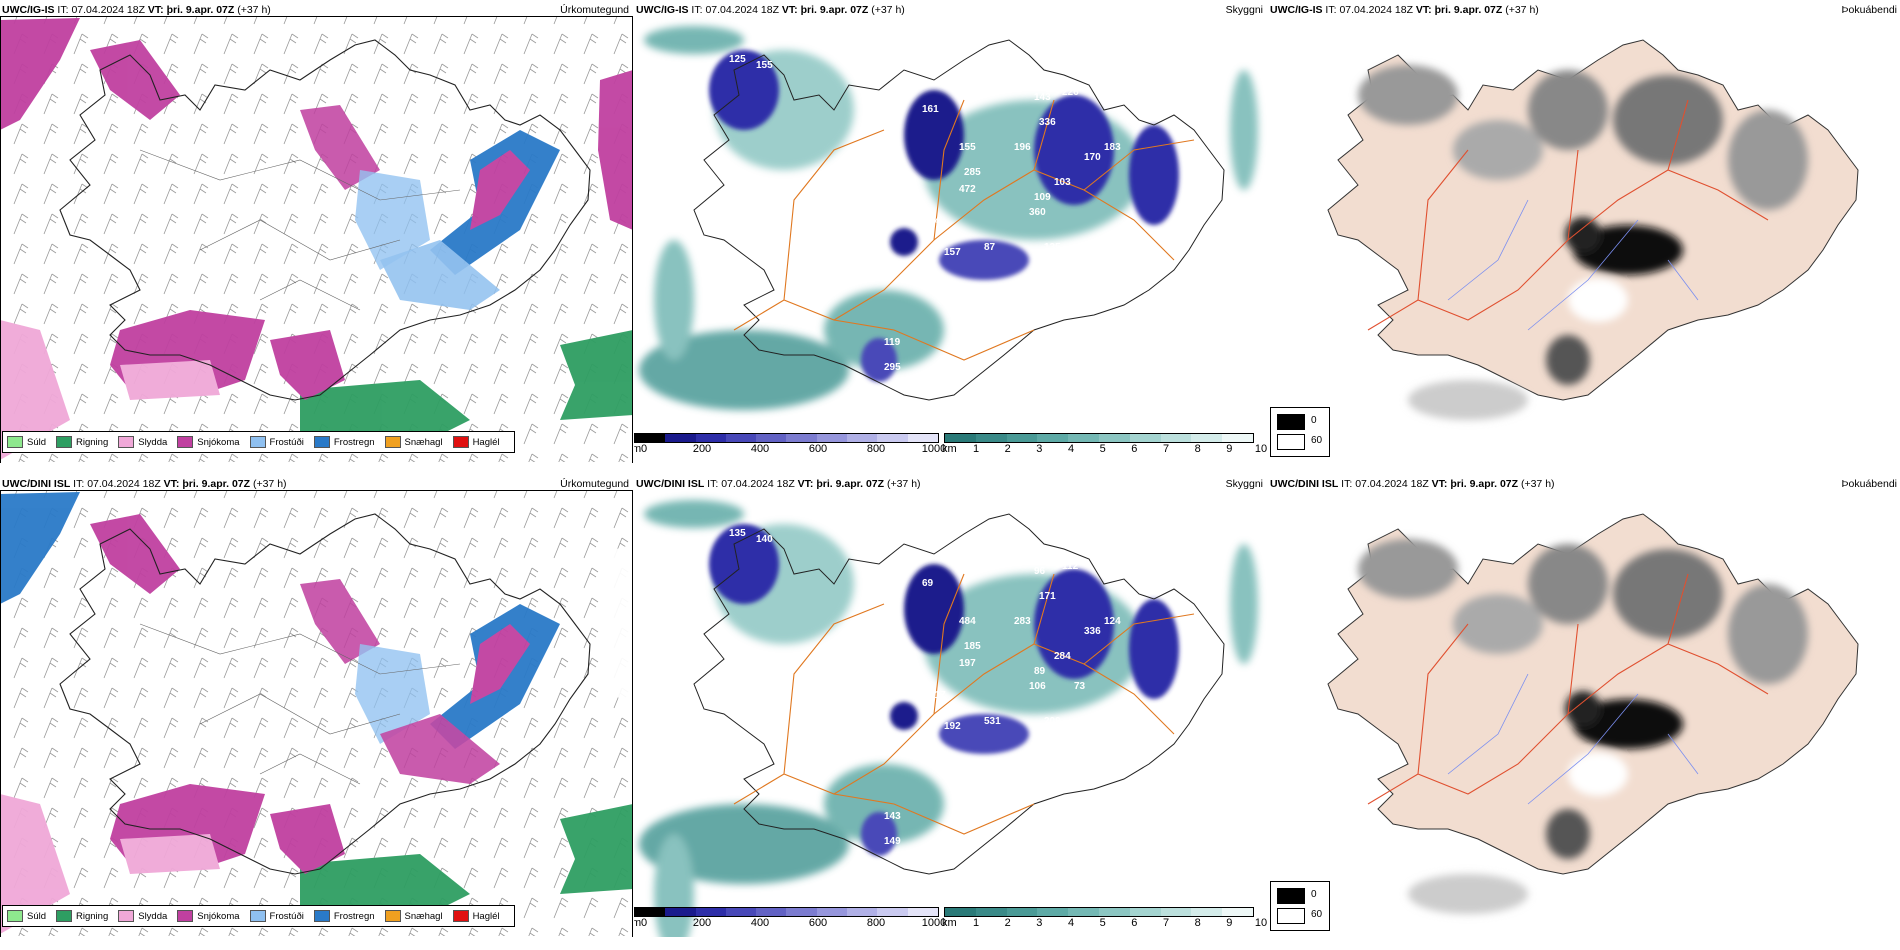 The width and height of the screenshot is (1900, 950). Describe the element at coordinates (1112, 621) in the screenshot. I see `ceiling-label: 124` at that location.